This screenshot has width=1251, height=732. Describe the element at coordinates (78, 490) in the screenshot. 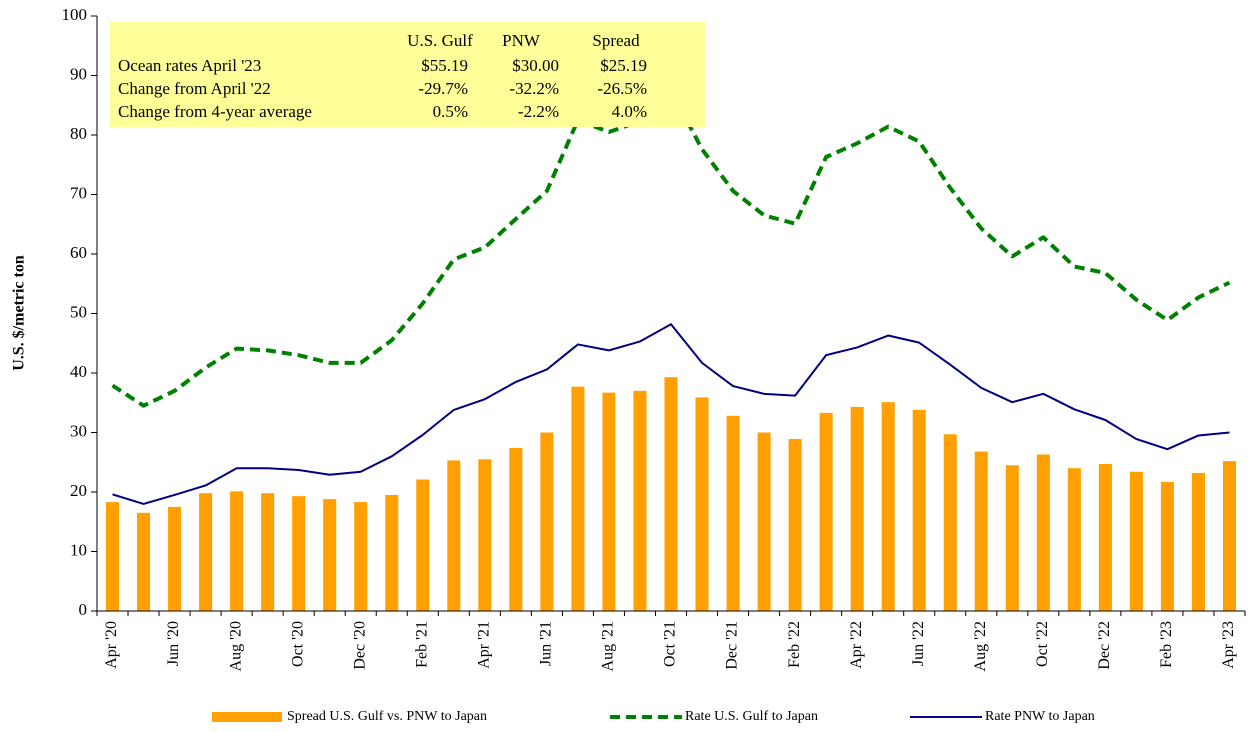

I see `y-tick-label: 20` at that location.